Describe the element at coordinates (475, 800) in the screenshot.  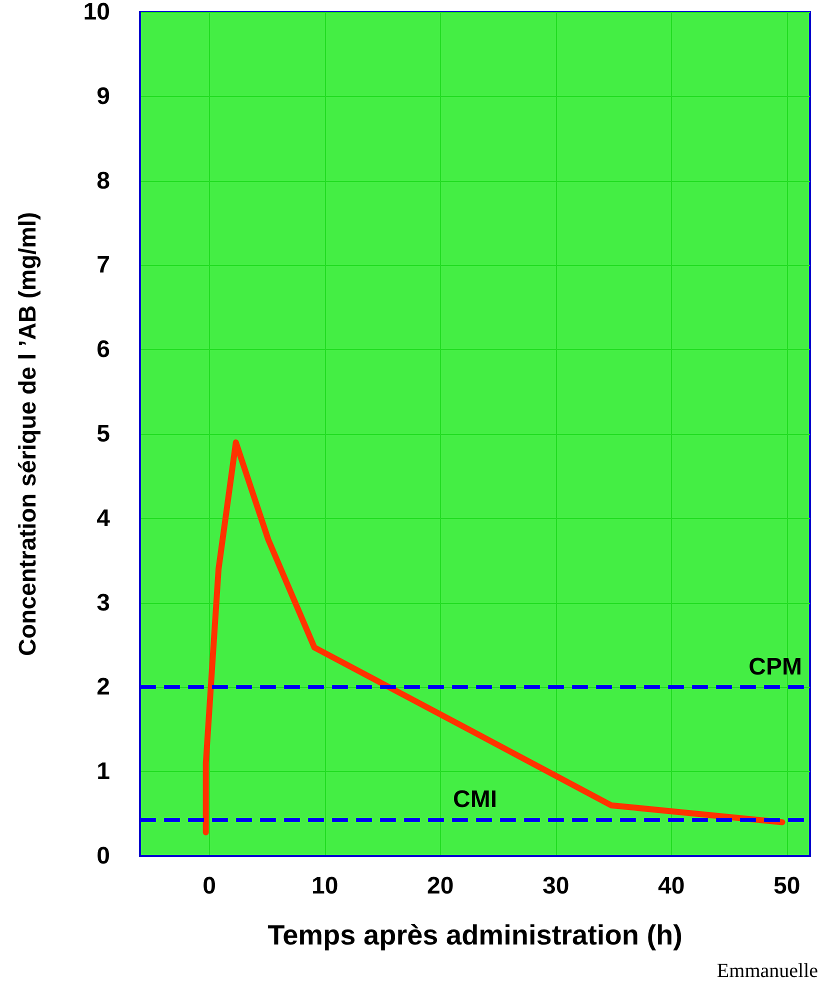
I see `ref-line-label: CMI` at that location.